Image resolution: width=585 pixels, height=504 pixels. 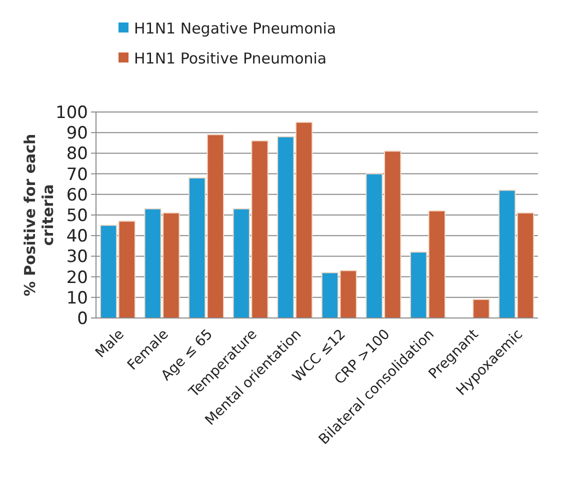 What do you see at coordinates (72, 112) in the screenshot?
I see `y-tick-label: 100` at bounding box center [72, 112].